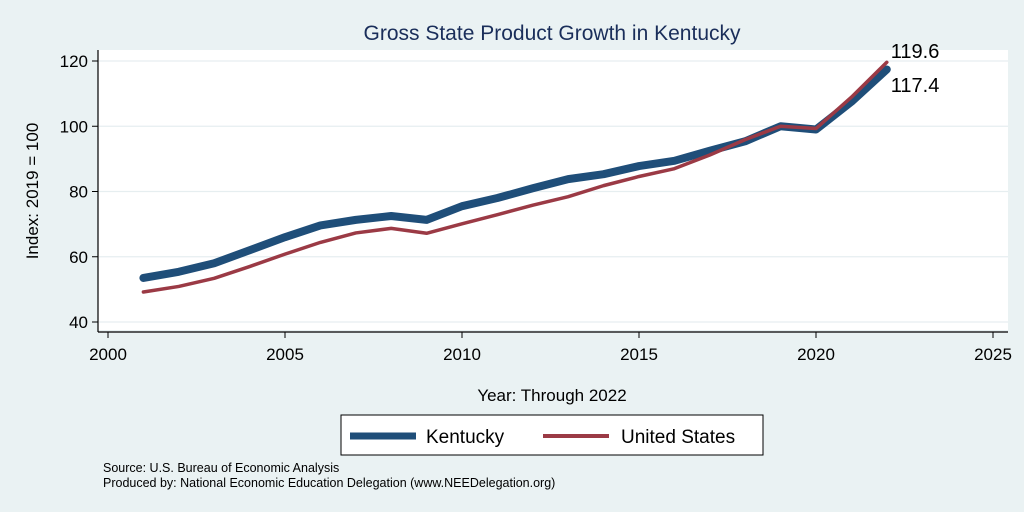  Describe the element at coordinates (285, 354) in the screenshot. I see `x-tick-label: 2005` at that location.